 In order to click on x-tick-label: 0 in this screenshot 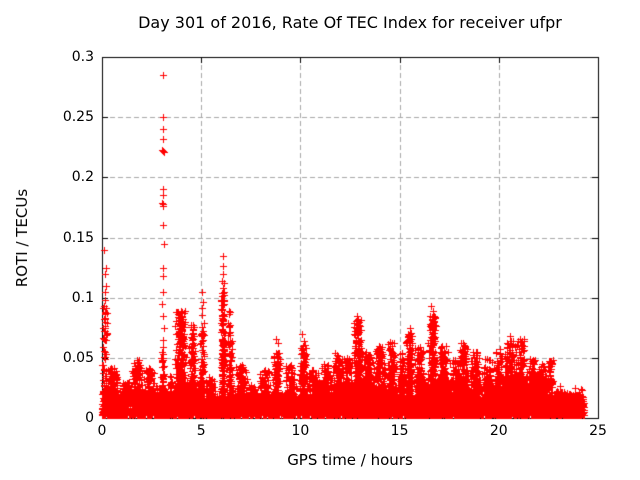, I will do `click(102, 431)`.